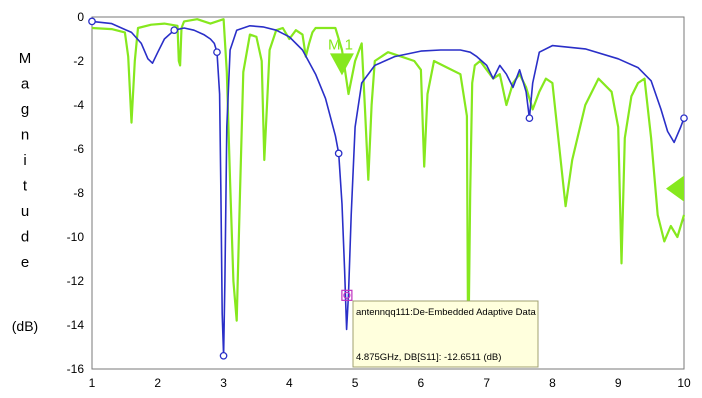 This screenshot has width=702, height=398. I want to click on x-tick-label: 3, so click(223, 383).